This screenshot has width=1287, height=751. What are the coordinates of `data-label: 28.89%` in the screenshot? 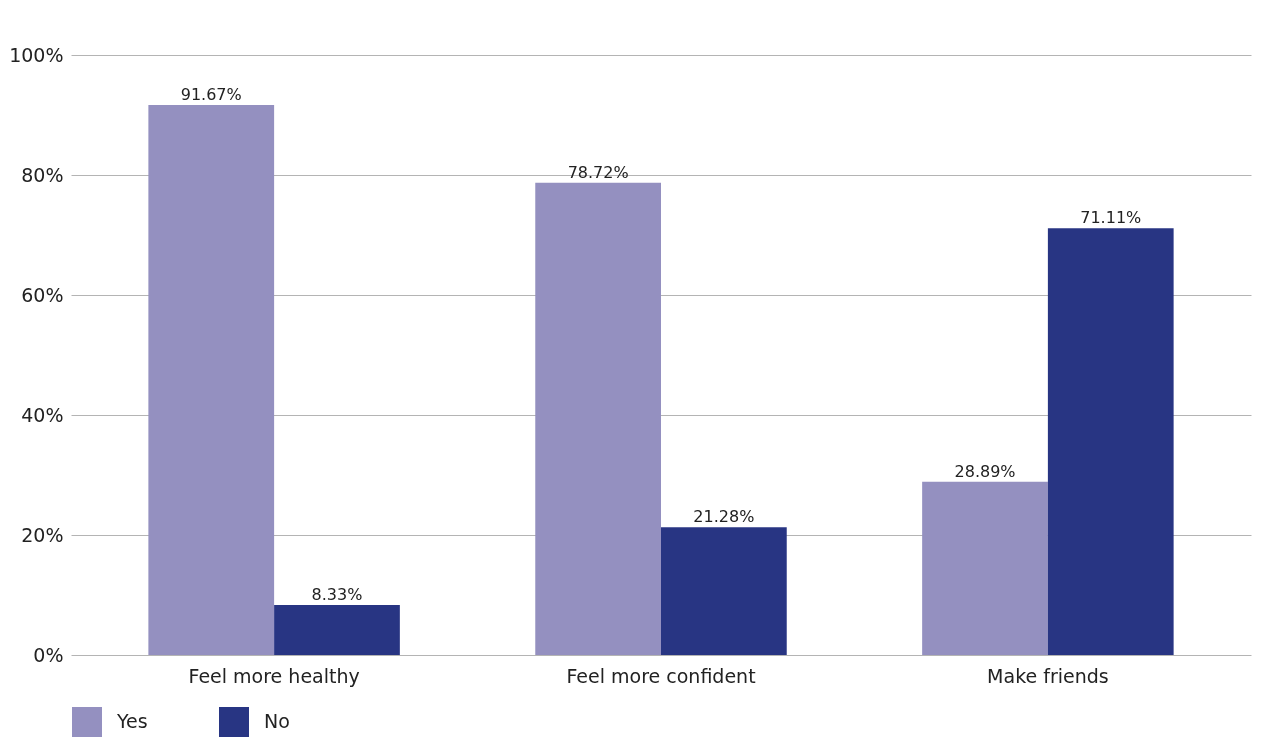 It's located at (985, 471).